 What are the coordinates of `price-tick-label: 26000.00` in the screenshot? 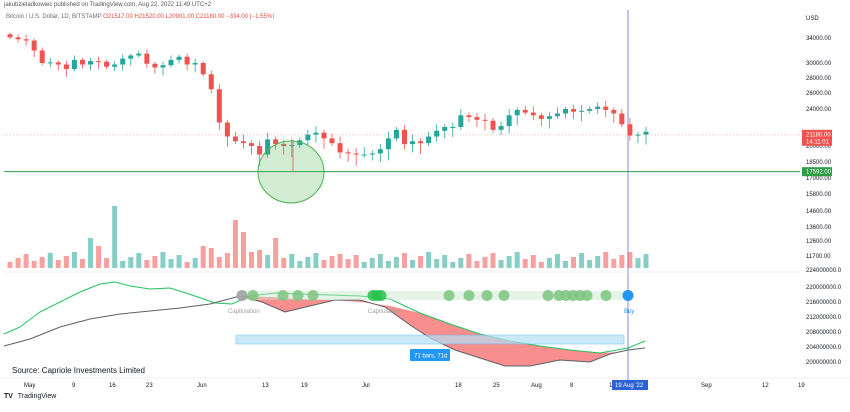 It's located at (819, 94).